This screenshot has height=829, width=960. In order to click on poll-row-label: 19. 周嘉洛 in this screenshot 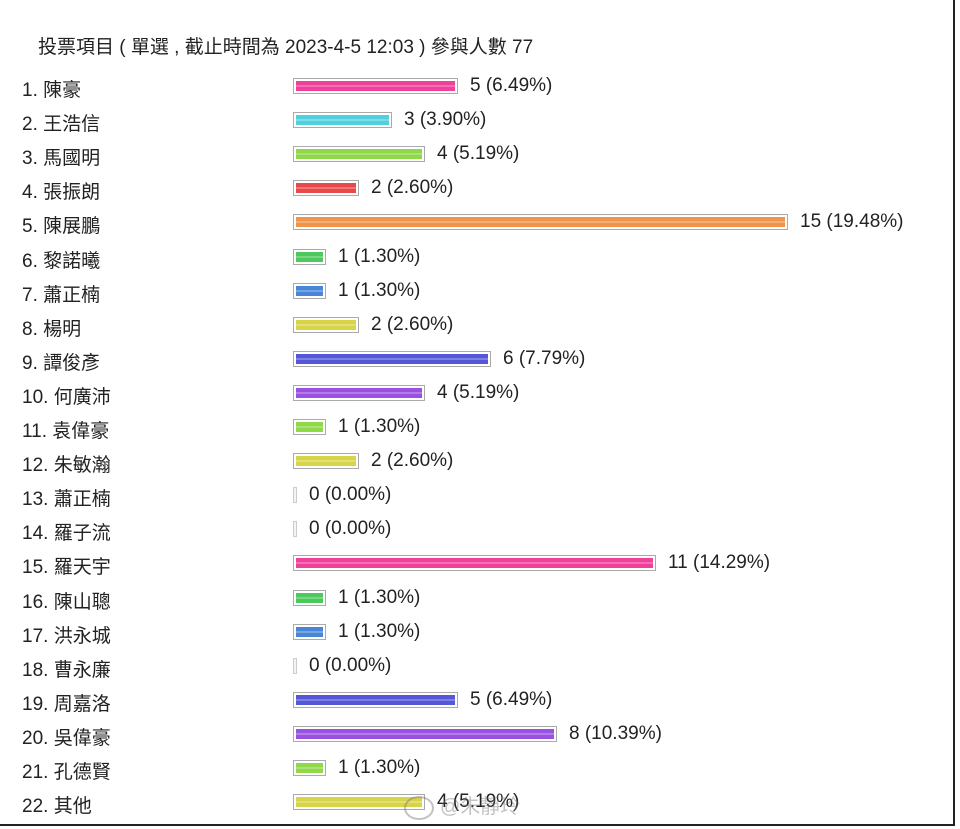, I will do `click(66, 704)`.